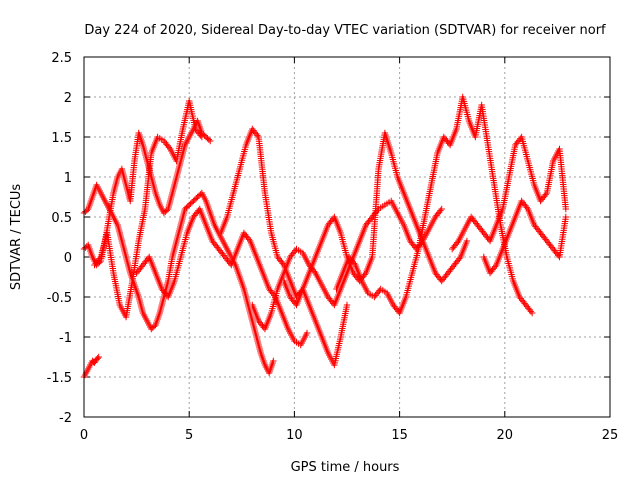  Describe the element at coordinates (505, 435) in the screenshot. I see `x-tick-label: 20` at that location.